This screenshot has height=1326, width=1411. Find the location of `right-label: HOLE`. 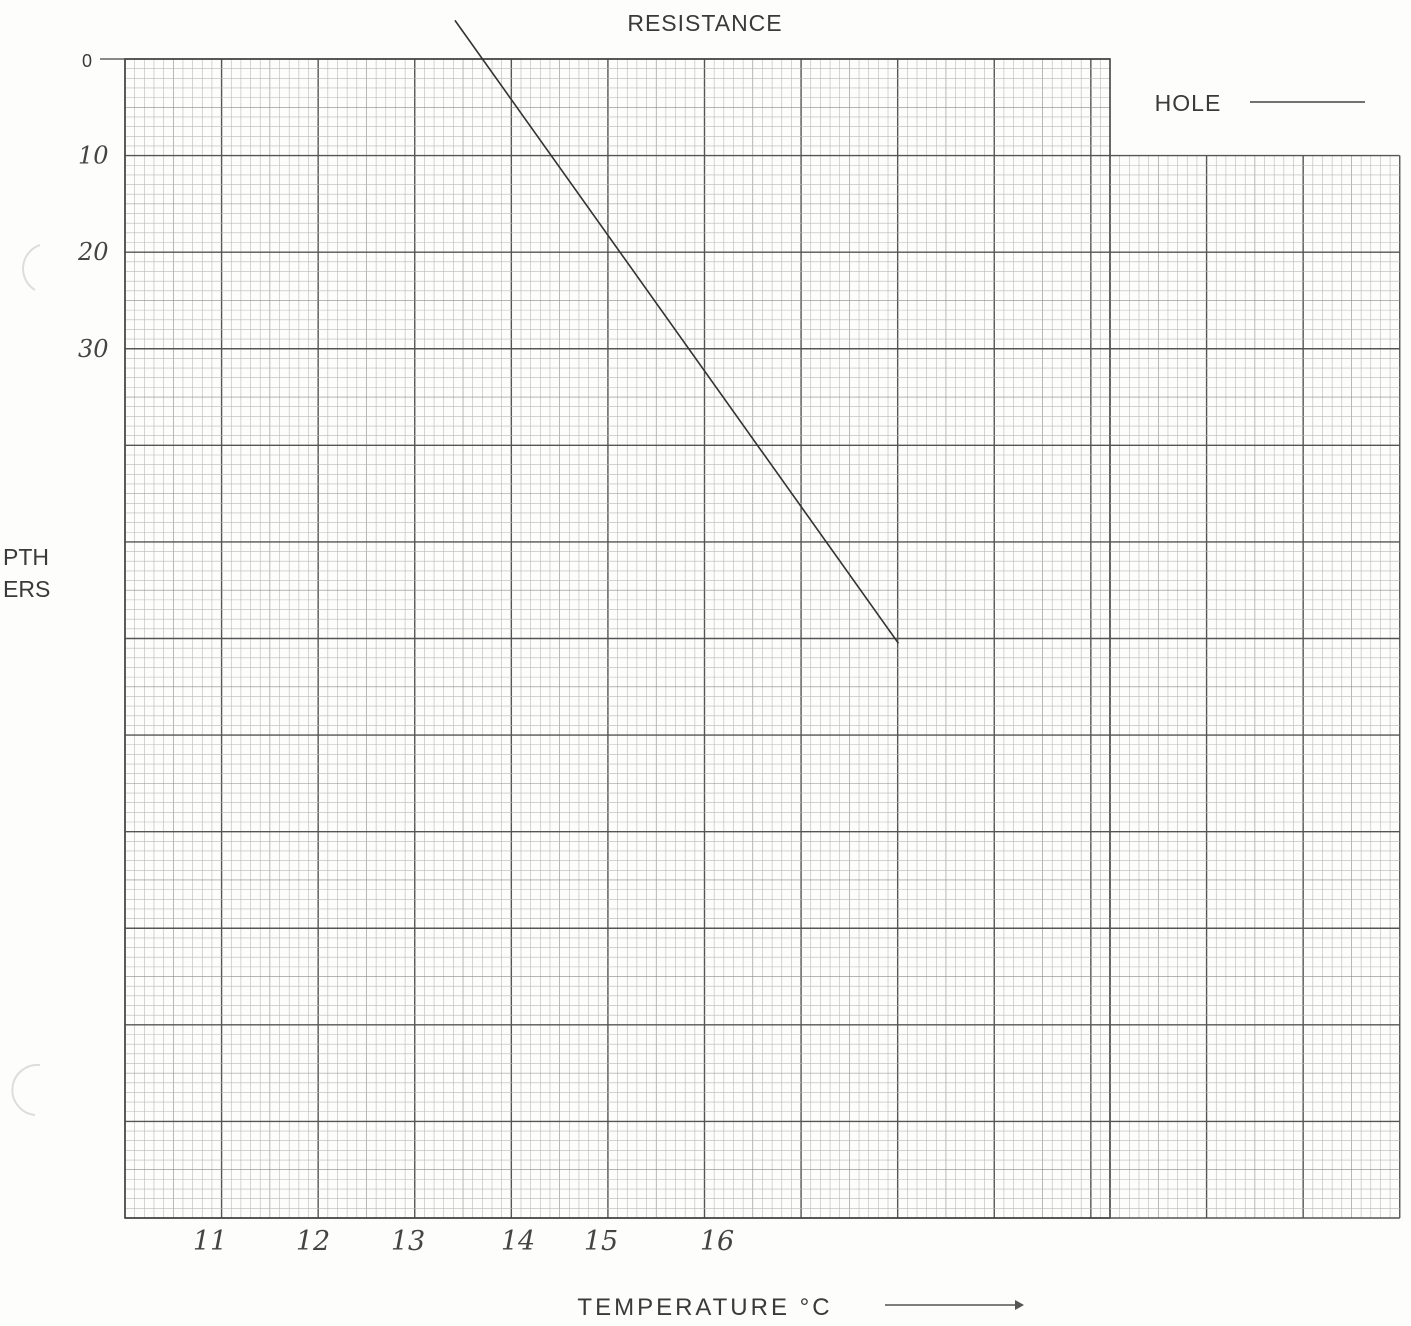

right-label: HOLE is located at coordinates (1188, 103).